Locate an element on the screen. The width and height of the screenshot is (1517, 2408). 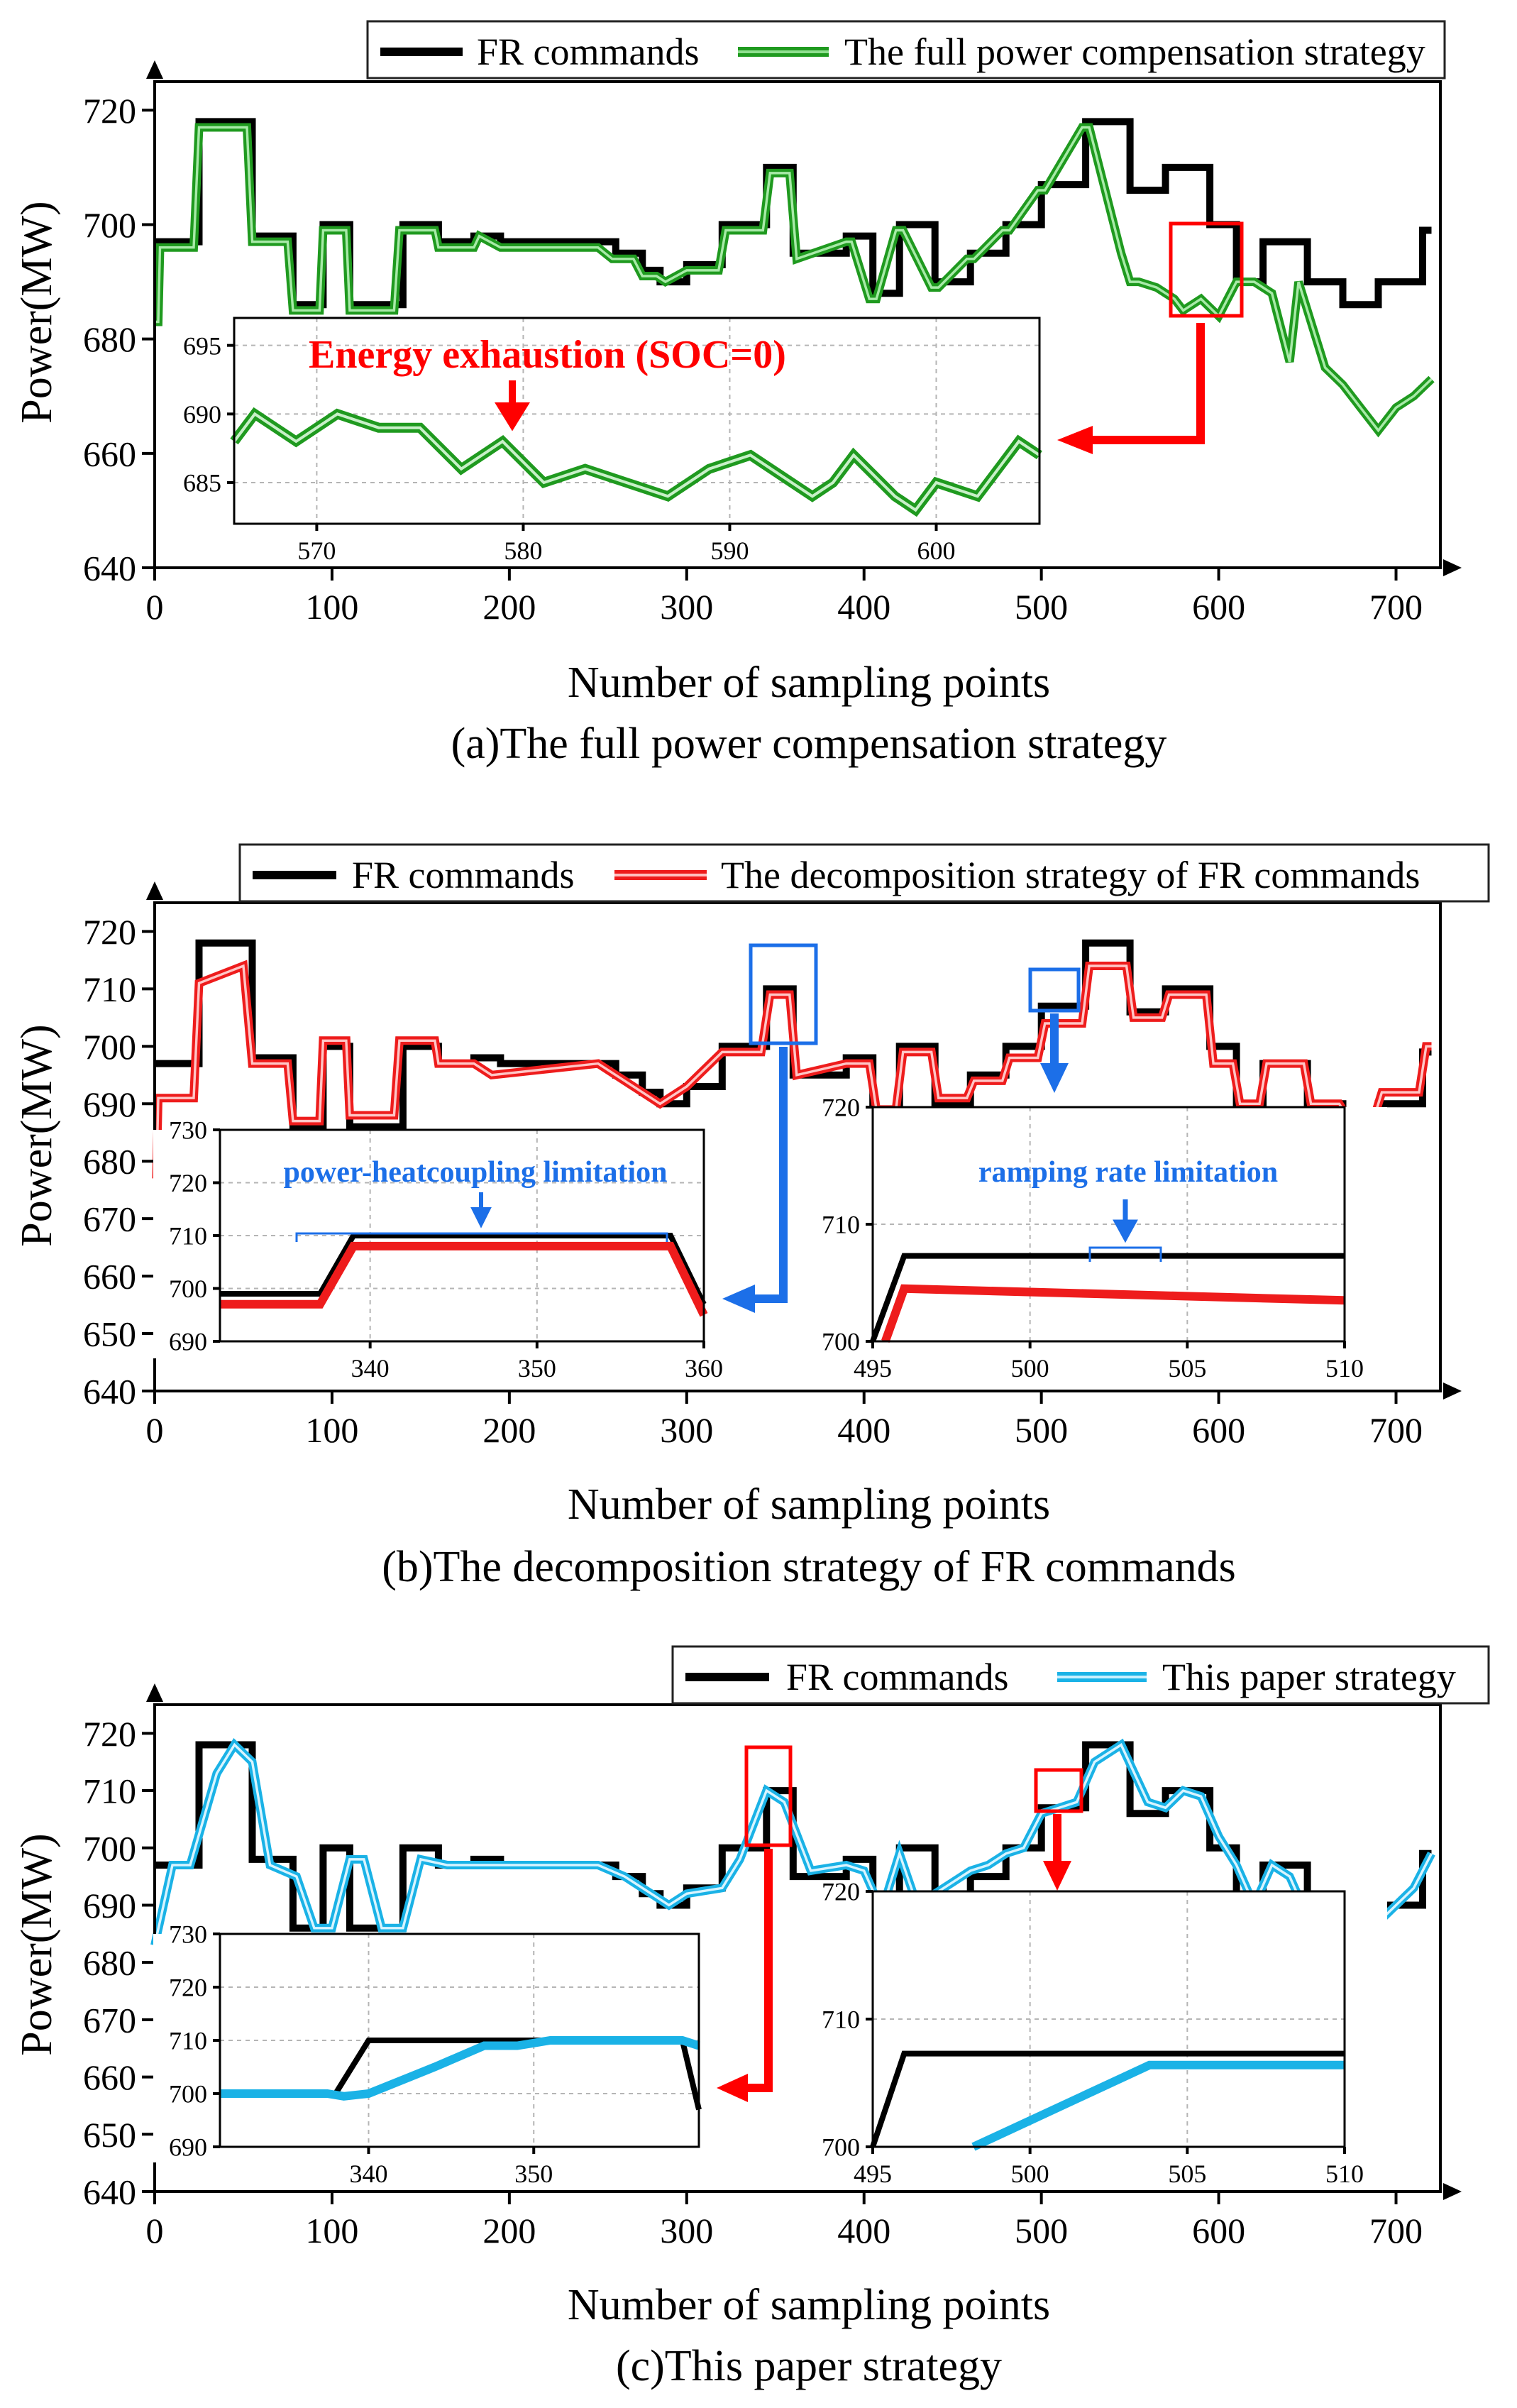
panel-b-inset-2-grid is located at coordinates (1109, 1224).